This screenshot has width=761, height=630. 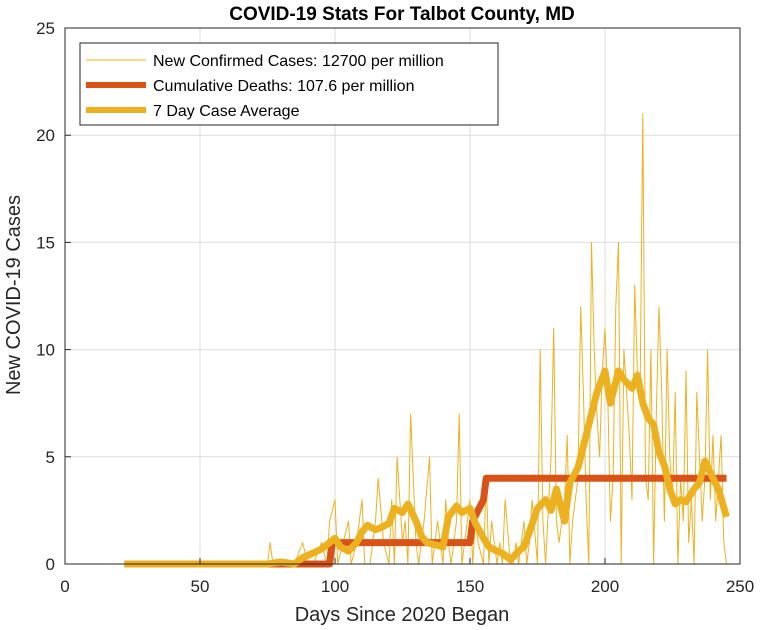 What do you see at coordinates (402, 14) in the screenshot?
I see `chart-title: COVID-19 Stats For Talbot County, MD` at bounding box center [402, 14].